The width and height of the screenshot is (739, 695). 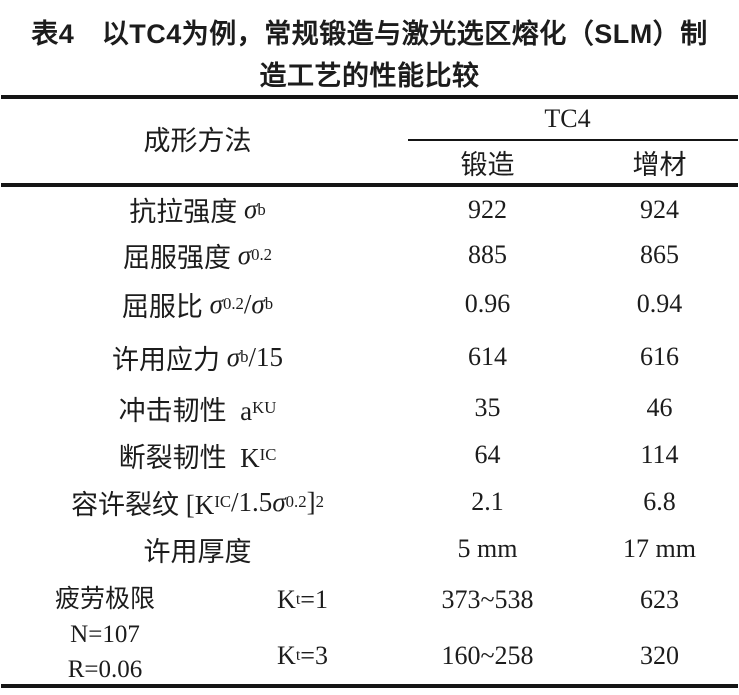 What do you see at coordinates (197, 551) in the screenshot?
I see `row-label-allowable-thickness: 许用厚度` at bounding box center [197, 551].